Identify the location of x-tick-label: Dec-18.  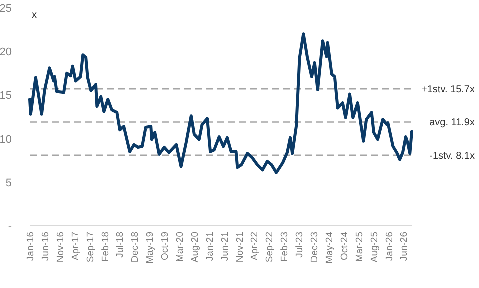
(136, 247).